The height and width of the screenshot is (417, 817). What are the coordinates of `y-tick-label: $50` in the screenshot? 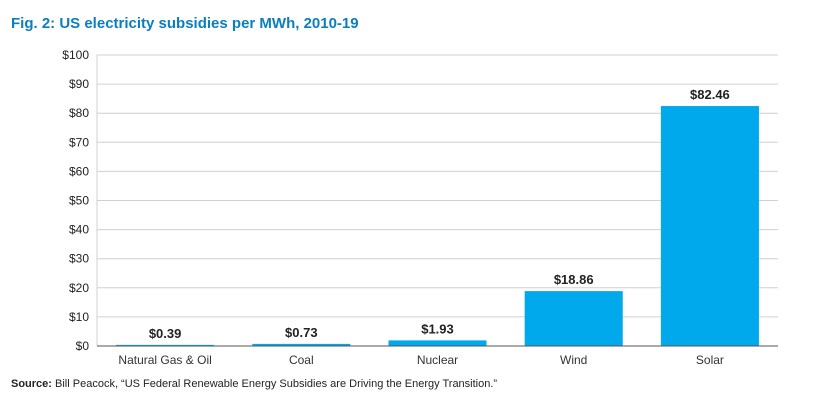 It's located at (79, 201).